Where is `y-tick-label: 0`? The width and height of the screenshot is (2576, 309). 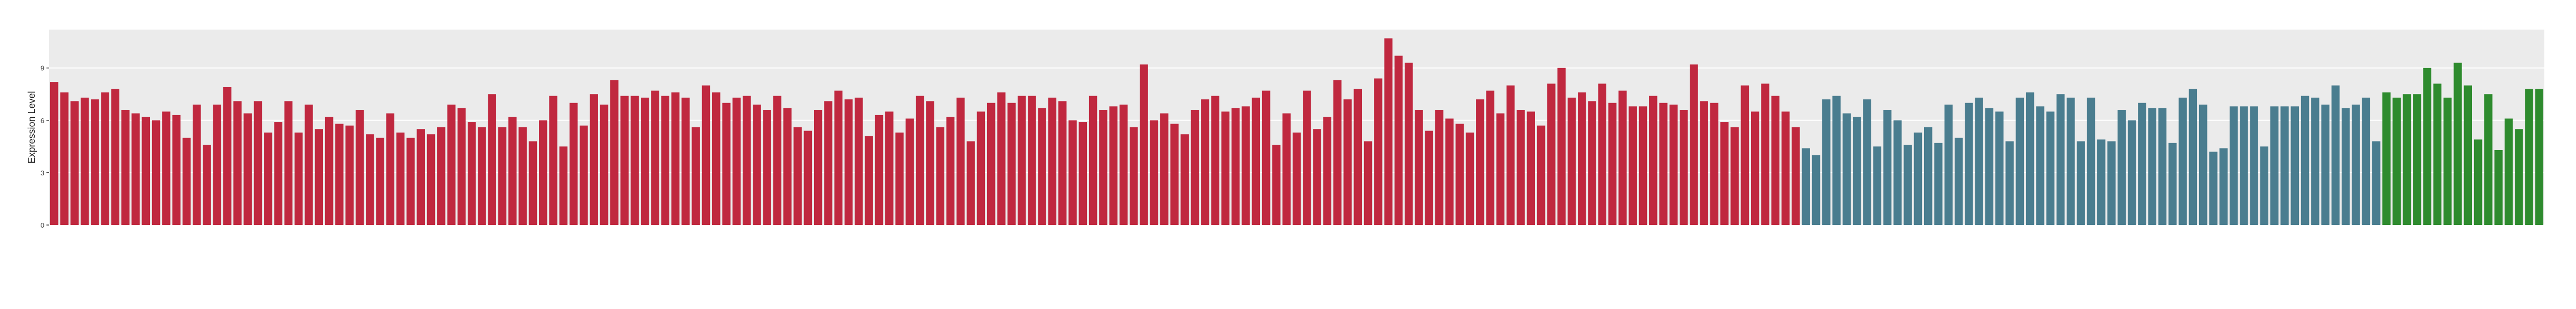 y-tick-label: 0 is located at coordinates (42, 225).